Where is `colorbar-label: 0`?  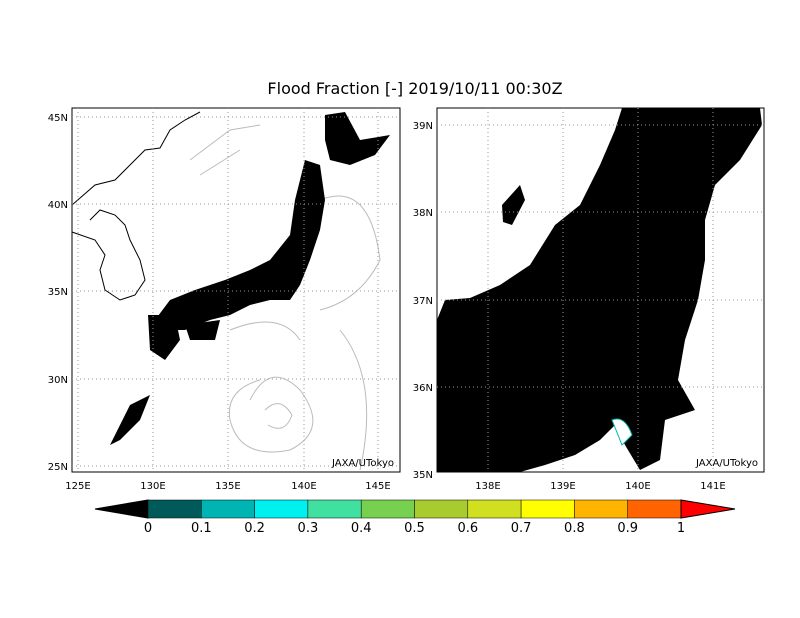 colorbar-label: 0 is located at coordinates (148, 528).